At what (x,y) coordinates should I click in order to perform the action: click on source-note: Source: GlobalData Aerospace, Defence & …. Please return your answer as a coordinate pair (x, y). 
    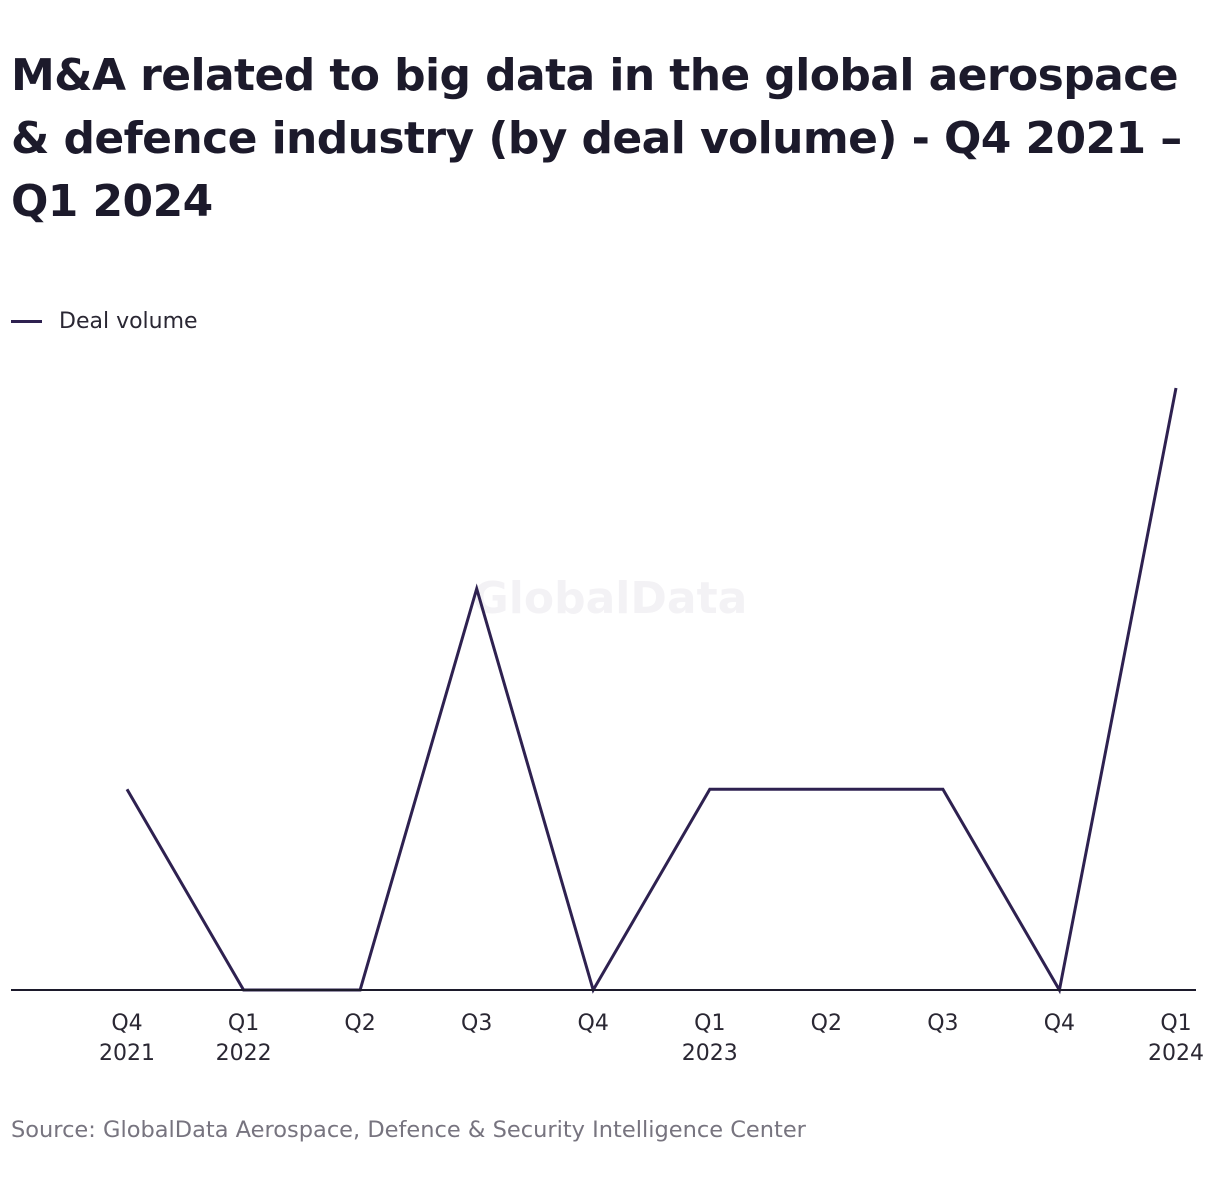
    Looking at the image, I should click on (408, 1130).